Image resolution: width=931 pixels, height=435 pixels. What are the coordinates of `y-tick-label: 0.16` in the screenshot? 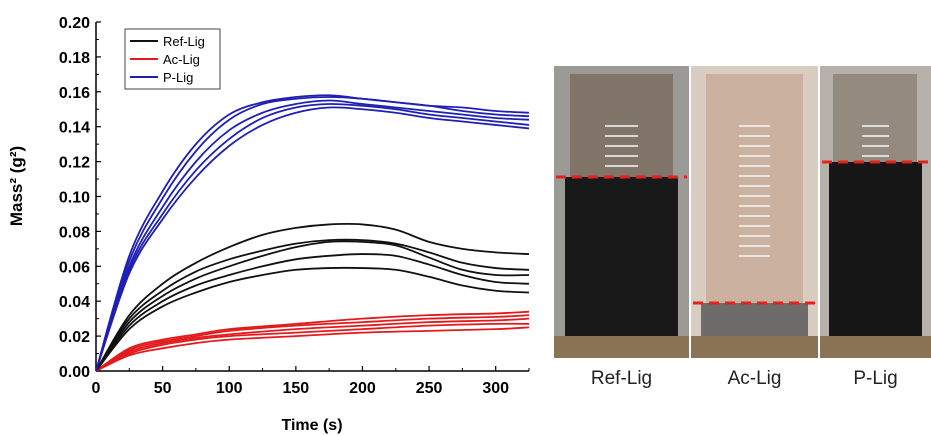 It's located at (74, 93).